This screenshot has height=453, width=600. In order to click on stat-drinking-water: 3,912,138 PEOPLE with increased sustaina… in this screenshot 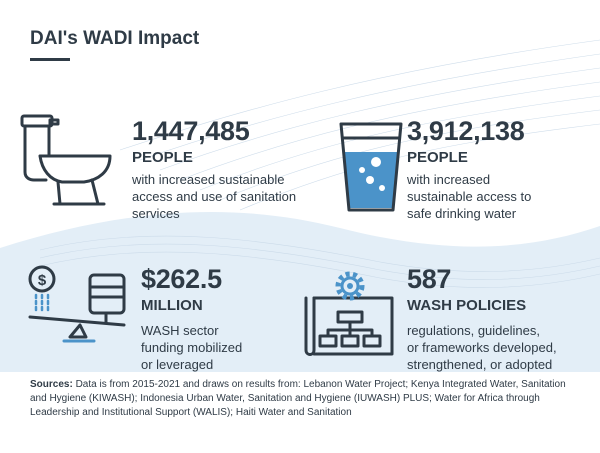, I will do `click(469, 169)`.